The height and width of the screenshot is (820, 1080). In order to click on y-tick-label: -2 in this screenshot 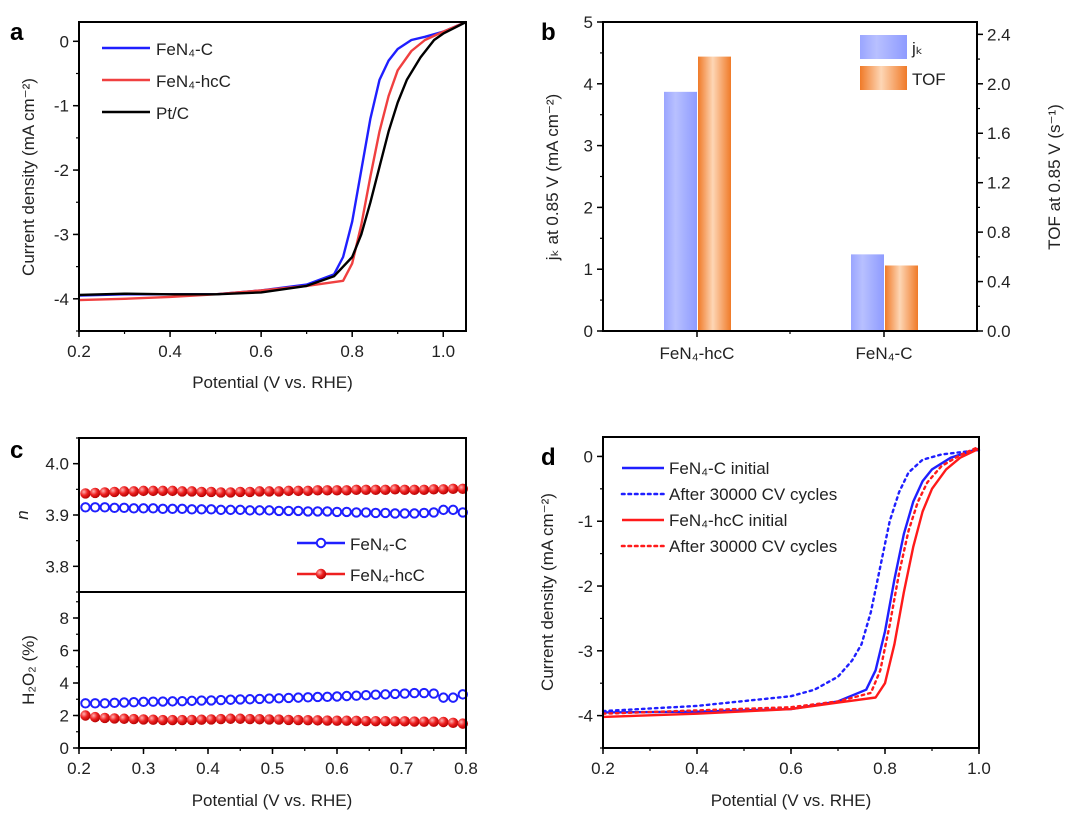, I will do `click(585, 586)`.